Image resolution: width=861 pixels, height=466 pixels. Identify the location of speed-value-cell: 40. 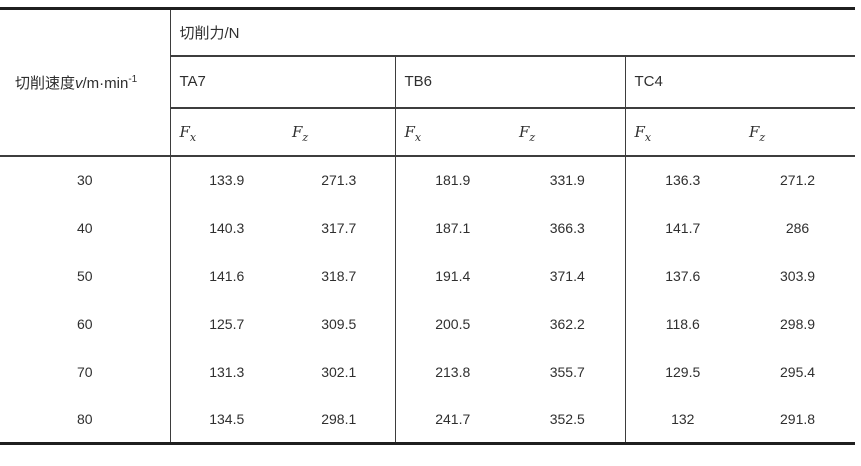
(85, 227).